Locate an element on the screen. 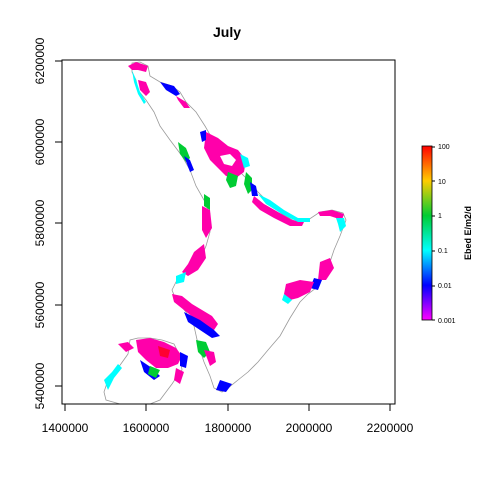 The width and height of the screenshot is (480, 480). colorbar-tick: 100 is located at coordinates (444, 147).